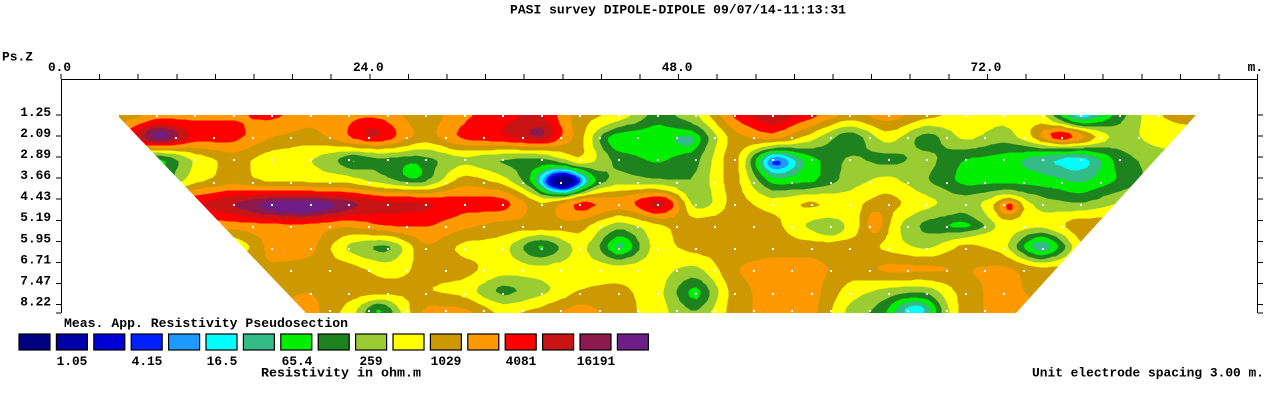  Describe the element at coordinates (1255, 67) in the screenshot. I see `svg-text: m.` at that location.